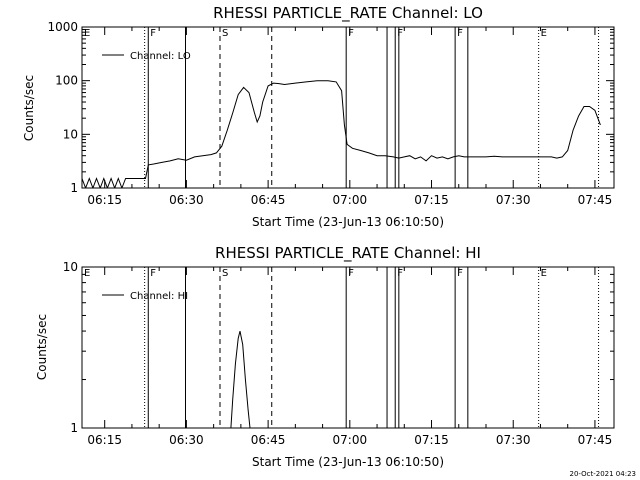 This screenshot has width=640, height=480. Describe the element at coordinates (159, 296) in the screenshot. I see `legend-entry: Channel: HI` at that location.